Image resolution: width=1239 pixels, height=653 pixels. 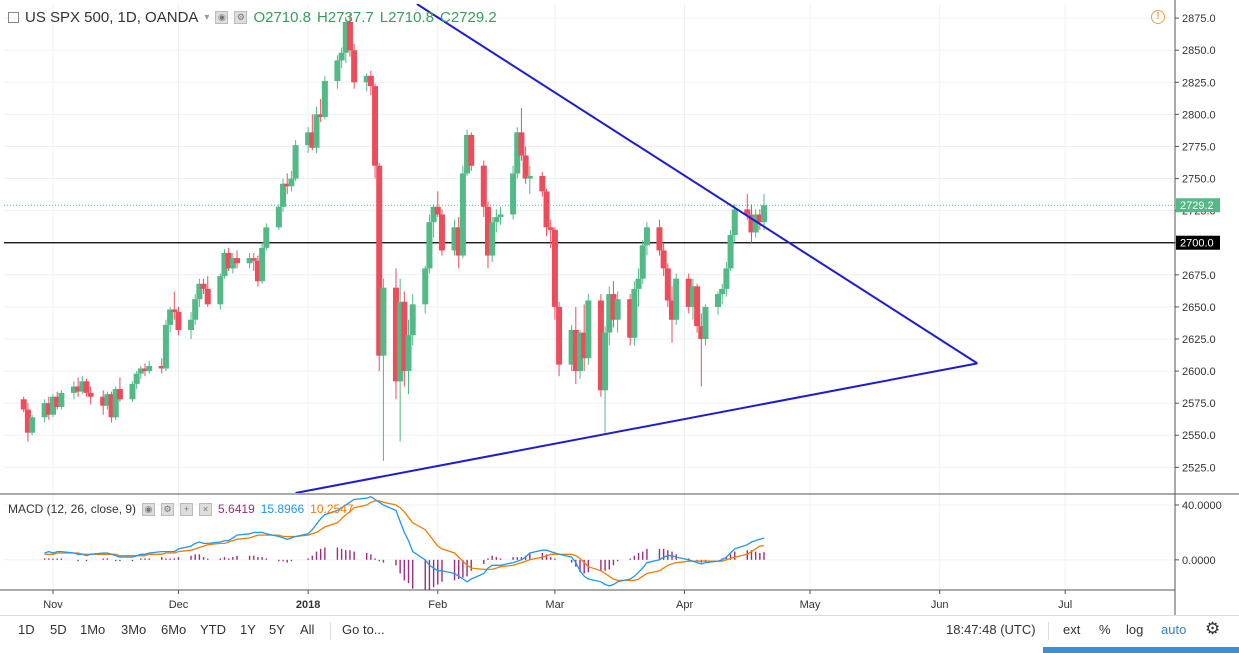 I want to click on timeframe-1mo: 1Mo, so click(x=93, y=629).